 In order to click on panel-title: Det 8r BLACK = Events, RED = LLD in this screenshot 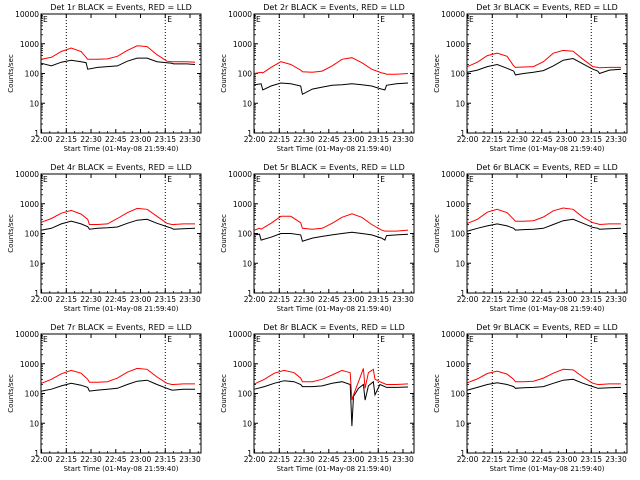, I will do `click(334, 327)`.